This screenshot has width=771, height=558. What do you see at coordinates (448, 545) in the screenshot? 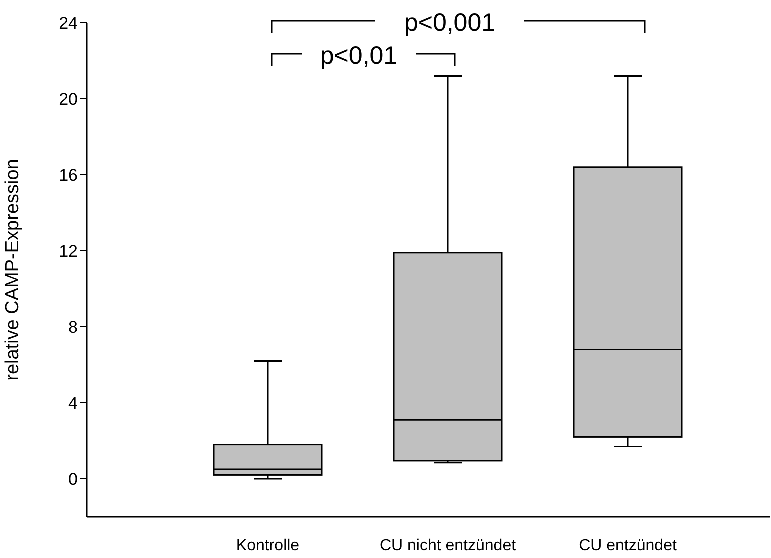
I see `x-tick-label: CU nicht entzündet` at bounding box center [448, 545].